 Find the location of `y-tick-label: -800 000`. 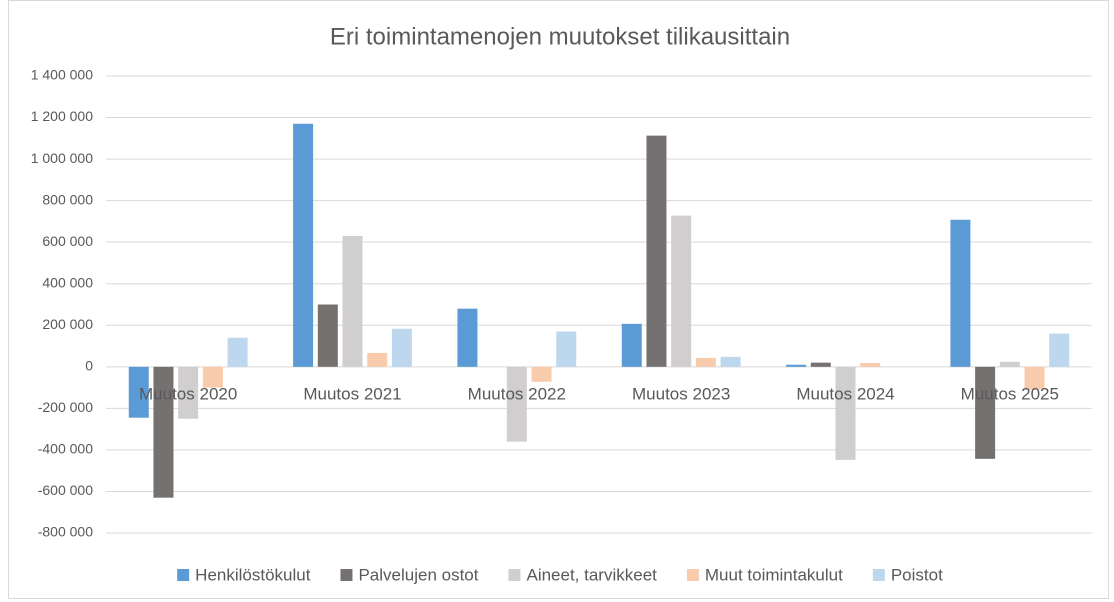

y-tick-label: -800 000 is located at coordinates (65, 532).